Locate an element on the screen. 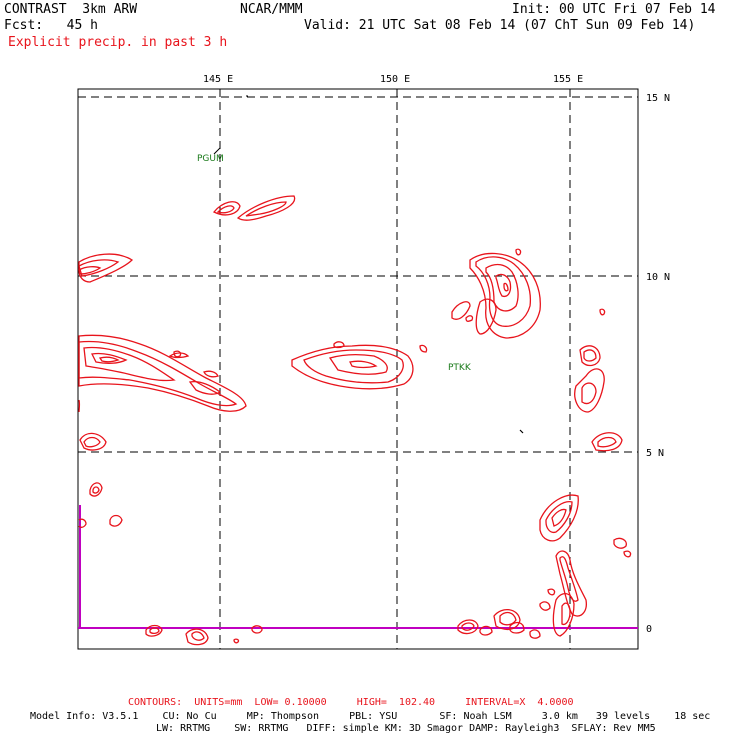 The image size is (740, 740). lon-label-145e: 145 E is located at coordinates (218, 79).